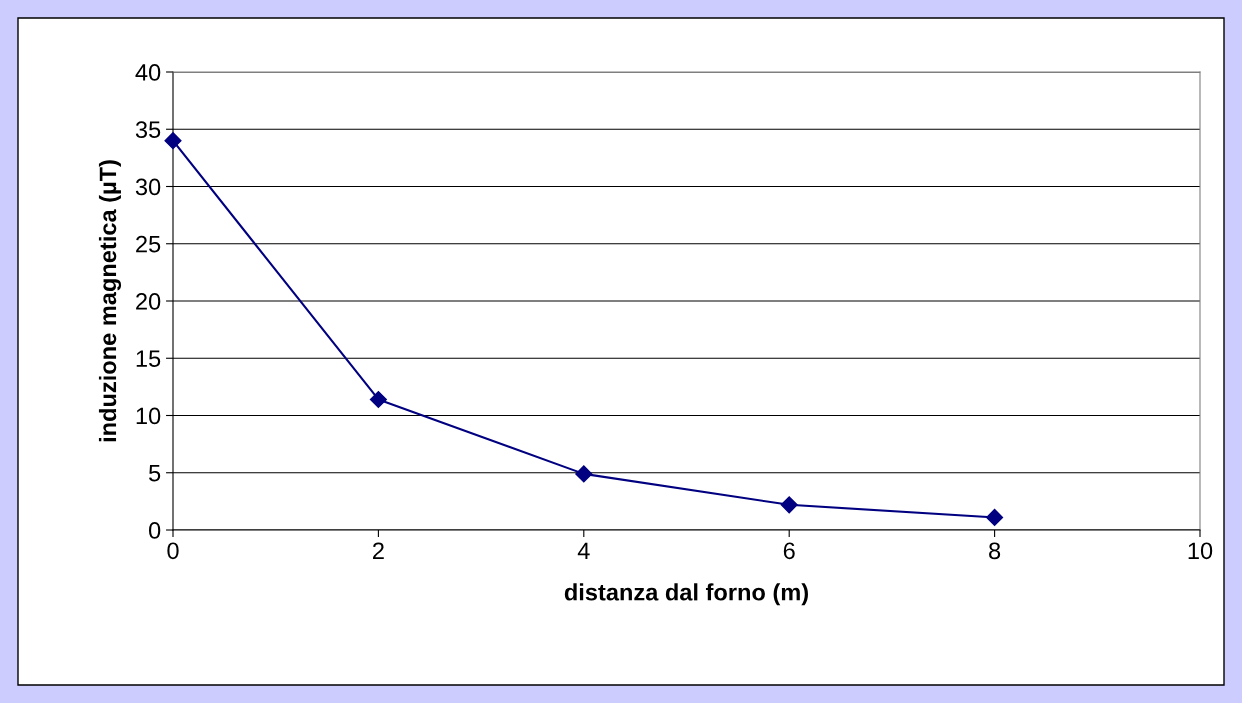 The width and height of the screenshot is (1242, 703). What do you see at coordinates (789, 551) in the screenshot?
I see `x-tick-label: 6` at bounding box center [789, 551].